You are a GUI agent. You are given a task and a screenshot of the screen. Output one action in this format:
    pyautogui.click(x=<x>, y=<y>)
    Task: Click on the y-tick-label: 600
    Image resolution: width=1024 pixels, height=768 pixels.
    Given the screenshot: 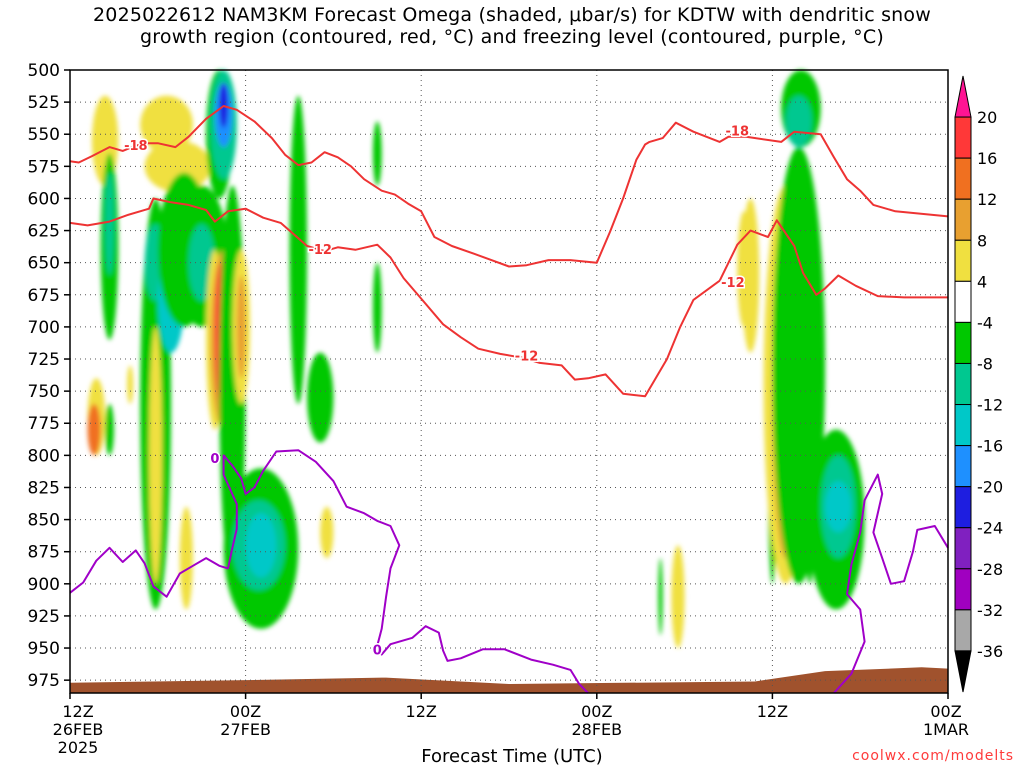 What is the action you would take?
    pyautogui.click(x=44, y=199)
    